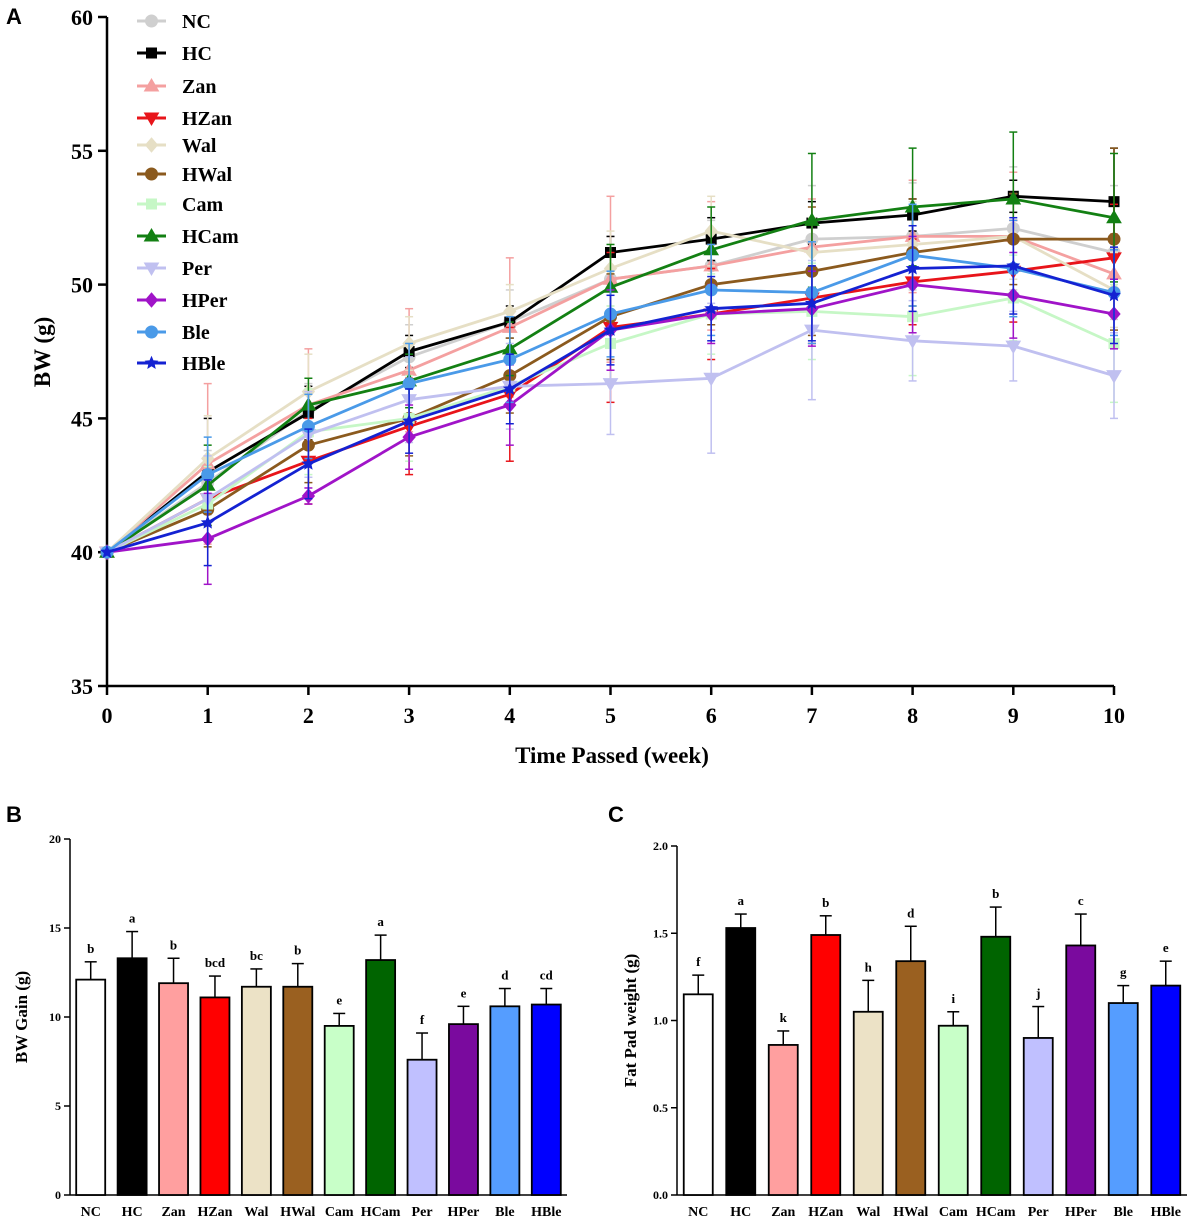  Describe the element at coordinates (82, 285) in the screenshot. I see `y-tick-label: 50` at that location.